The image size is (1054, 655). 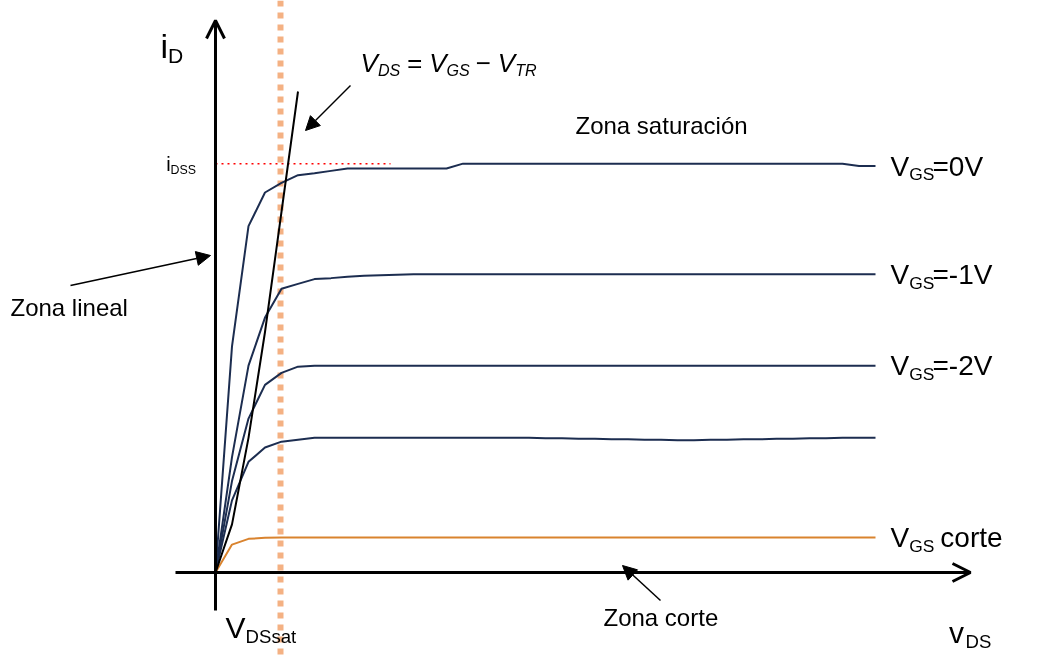 What do you see at coordinates (661, 125) in the screenshot?
I see `annotation: Zona saturación` at bounding box center [661, 125].